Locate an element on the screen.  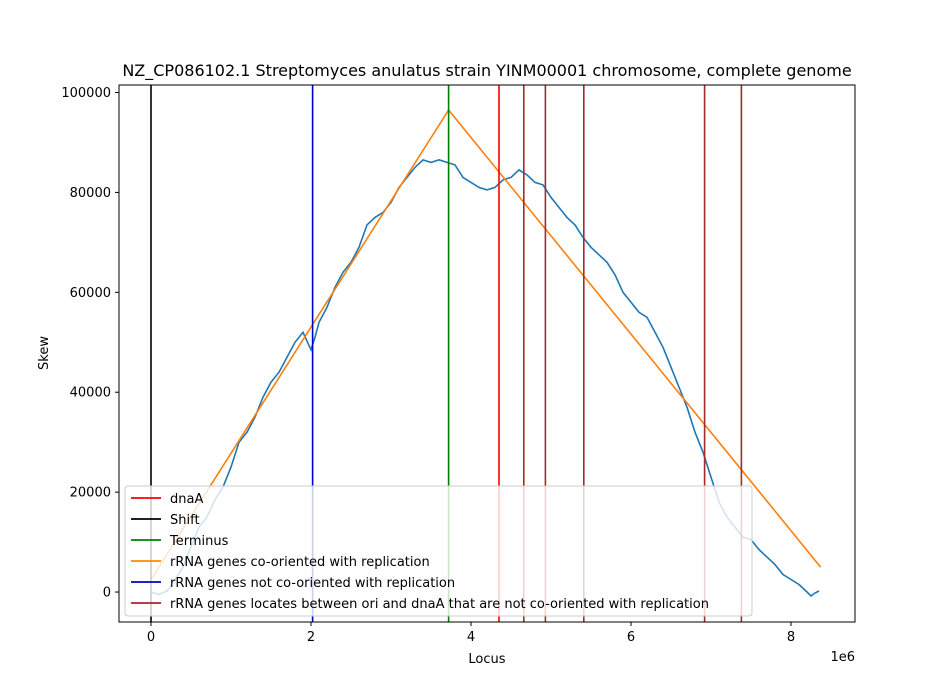
legend-label: dnaA is located at coordinates (186, 499).